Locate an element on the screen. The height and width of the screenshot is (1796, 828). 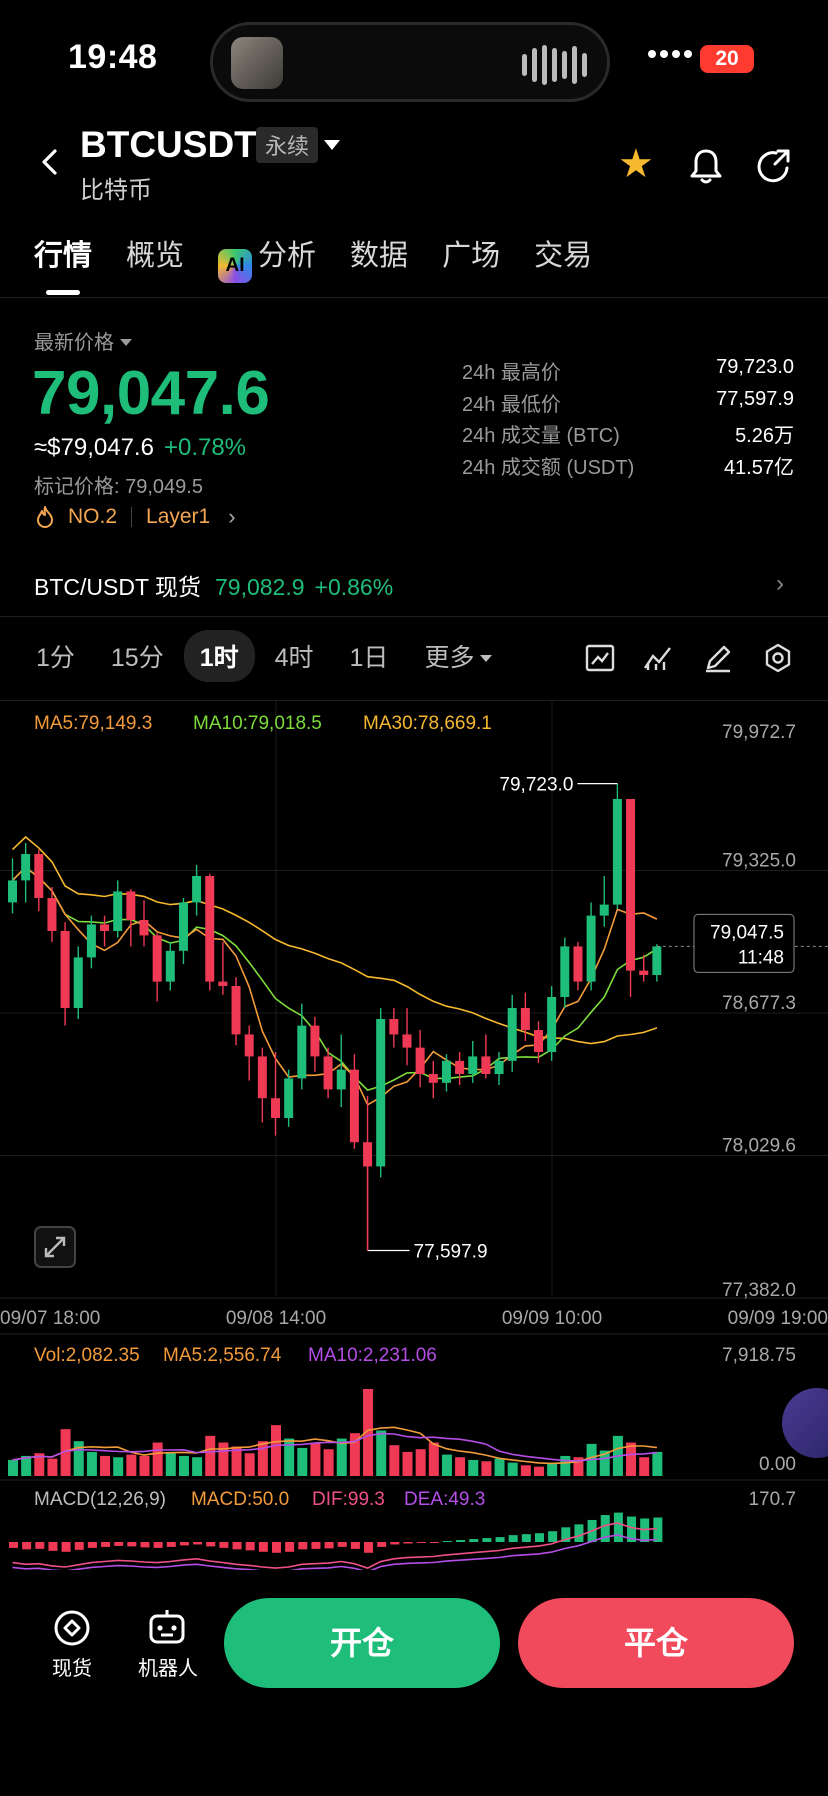
stat-value: 77,597.9 is located at coordinates (755, 398).